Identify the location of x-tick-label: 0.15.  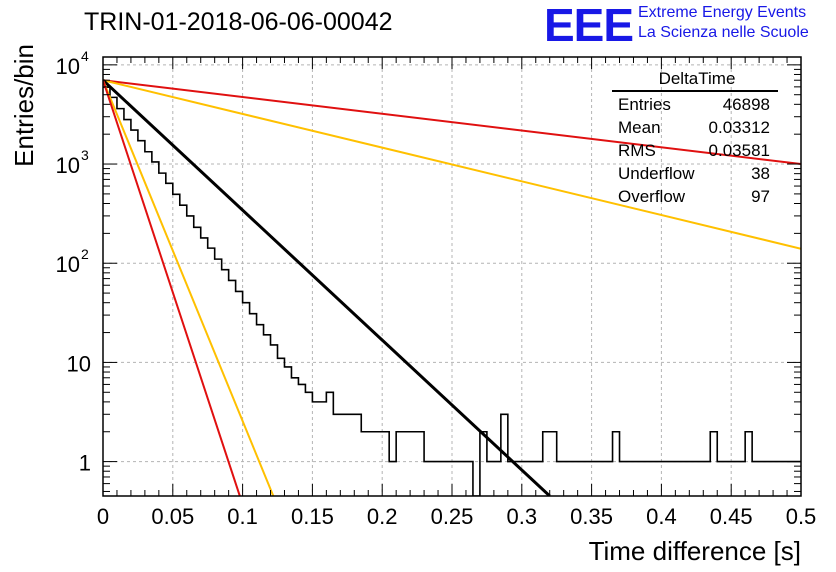
(312, 516).